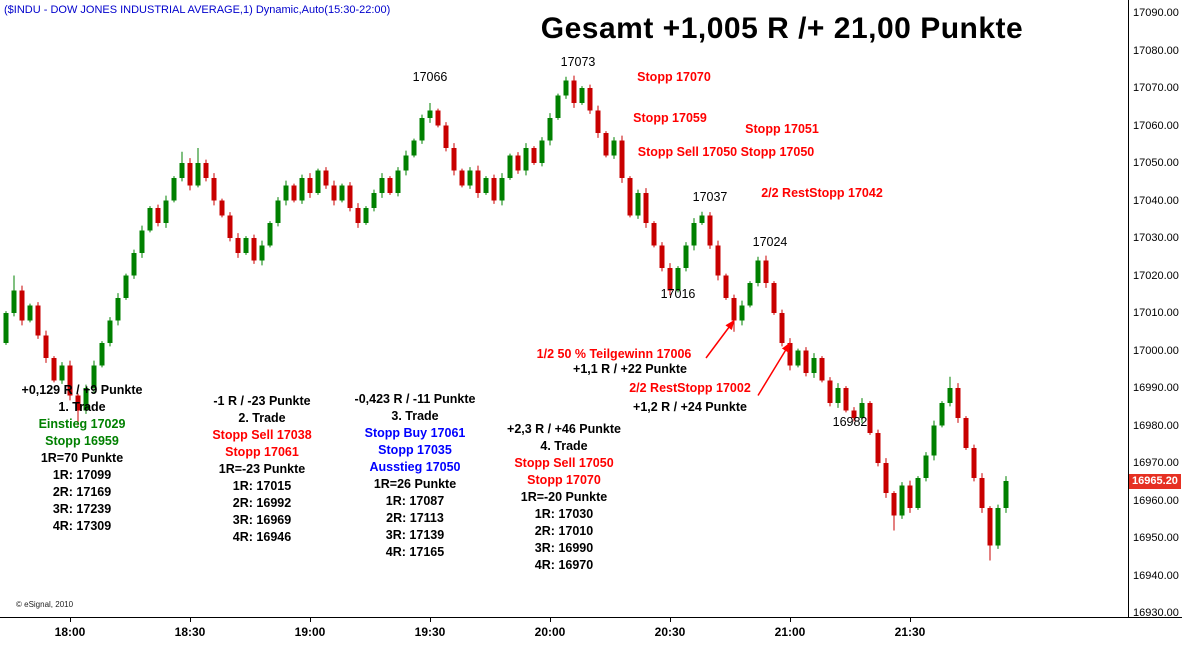 The height and width of the screenshot is (645, 1182). What do you see at coordinates (850, 421) in the screenshot?
I see `chart-annotation: 16982` at bounding box center [850, 421].